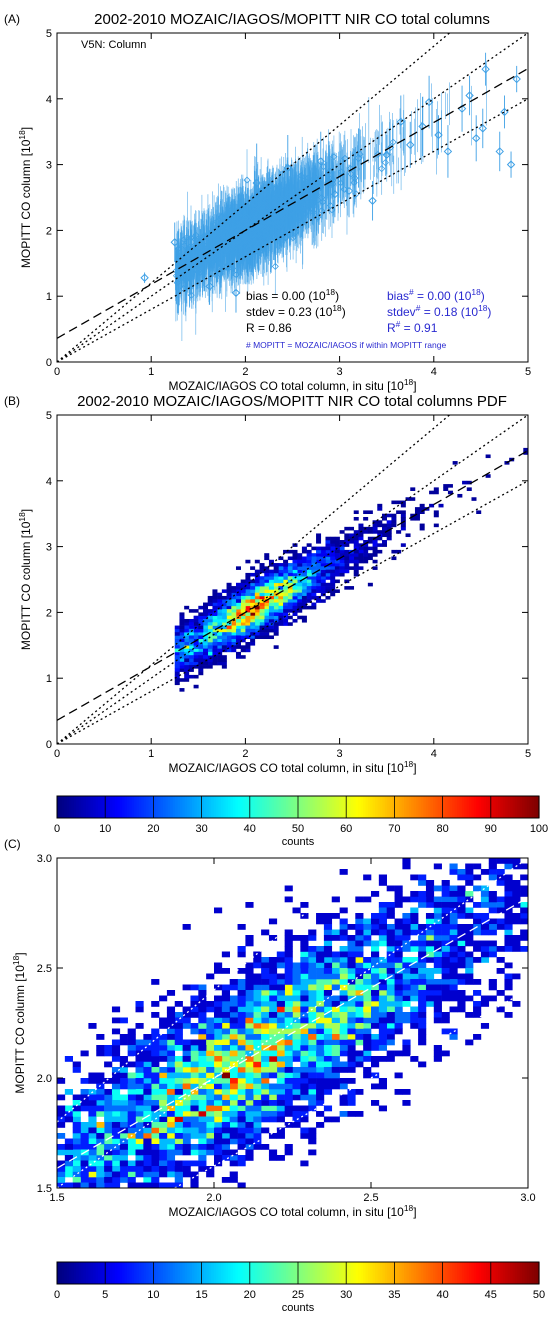 The width and height of the screenshot is (548, 1326). I want to click on version-note: V5N: Column, so click(113, 45).